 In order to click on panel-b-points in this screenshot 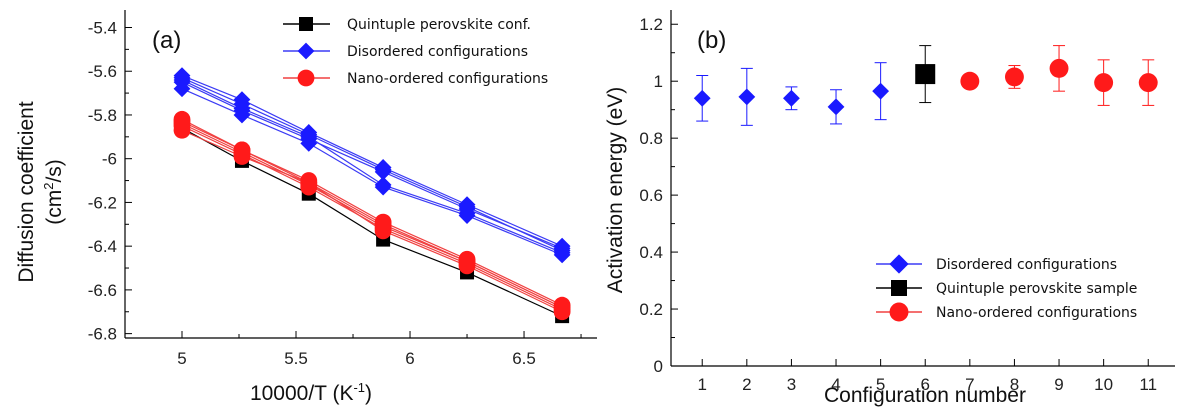, I will do `click(925, 85)`.